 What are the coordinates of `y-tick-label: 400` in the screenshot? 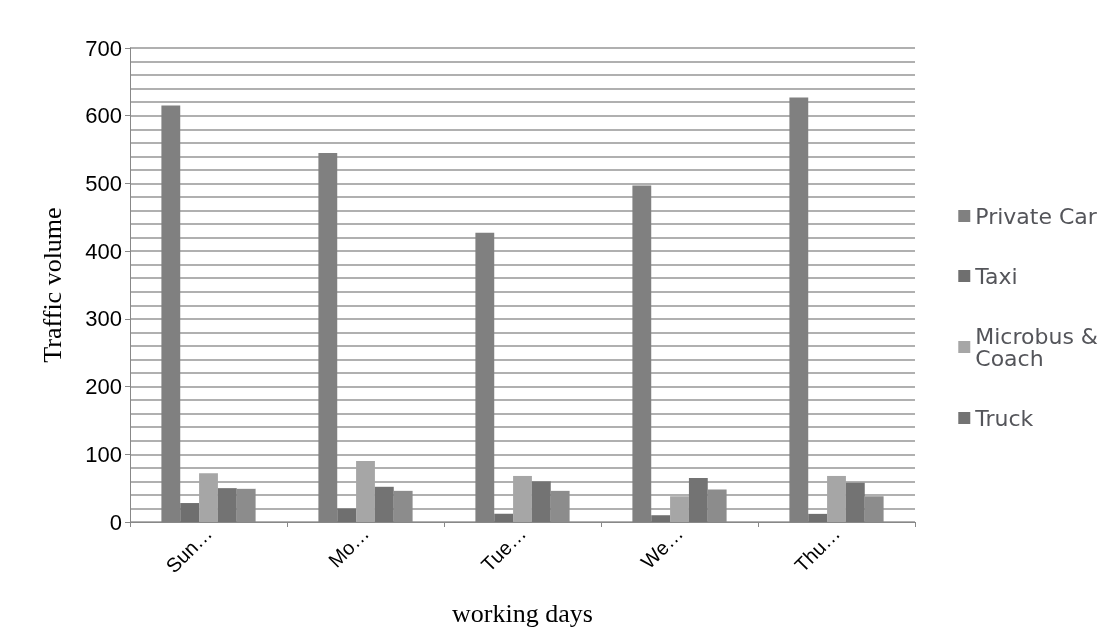 It's located at (103, 251).